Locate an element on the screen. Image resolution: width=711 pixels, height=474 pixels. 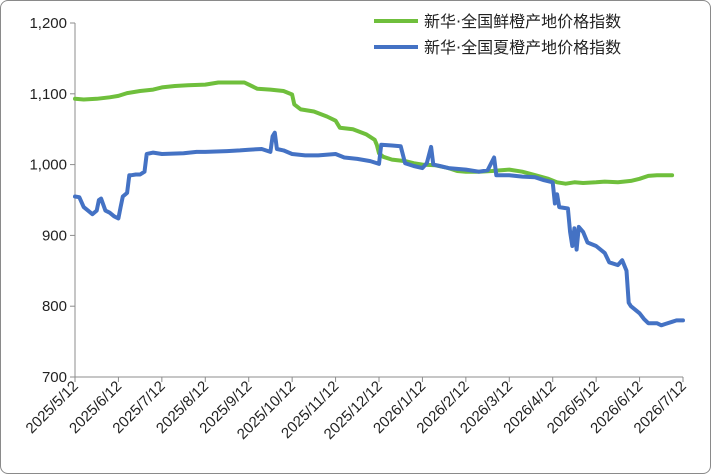
y-tick-label: 700 is located at coordinates (54, 377).